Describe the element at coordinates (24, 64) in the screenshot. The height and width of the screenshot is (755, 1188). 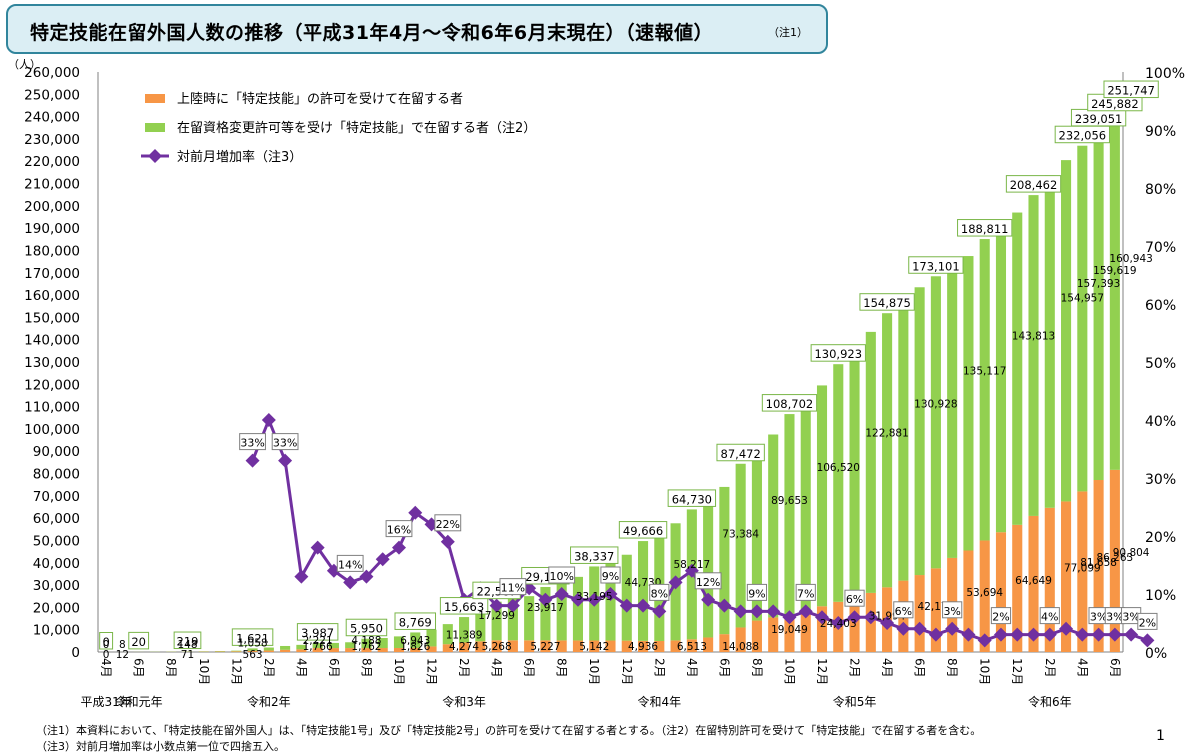
I see `y-unit-label: （人）` at that location.